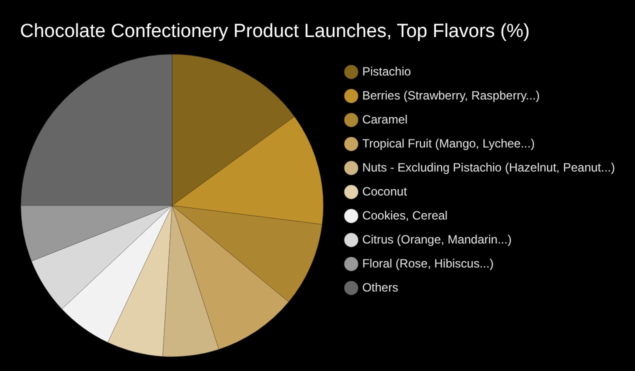 Image resolution: width=635 pixels, height=371 pixels. What do you see at coordinates (489, 167) in the screenshot?
I see `legend-label: Nuts - Excluding Pistachio (Hazelnut, Peanut...)` at bounding box center [489, 167].